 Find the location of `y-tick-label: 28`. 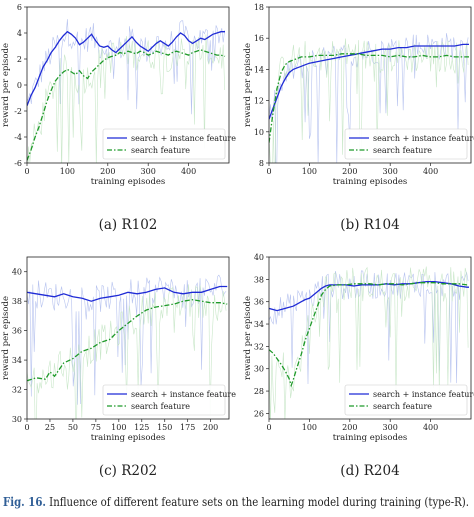

y-tick-label: 28 is located at coordinates (259, 391).